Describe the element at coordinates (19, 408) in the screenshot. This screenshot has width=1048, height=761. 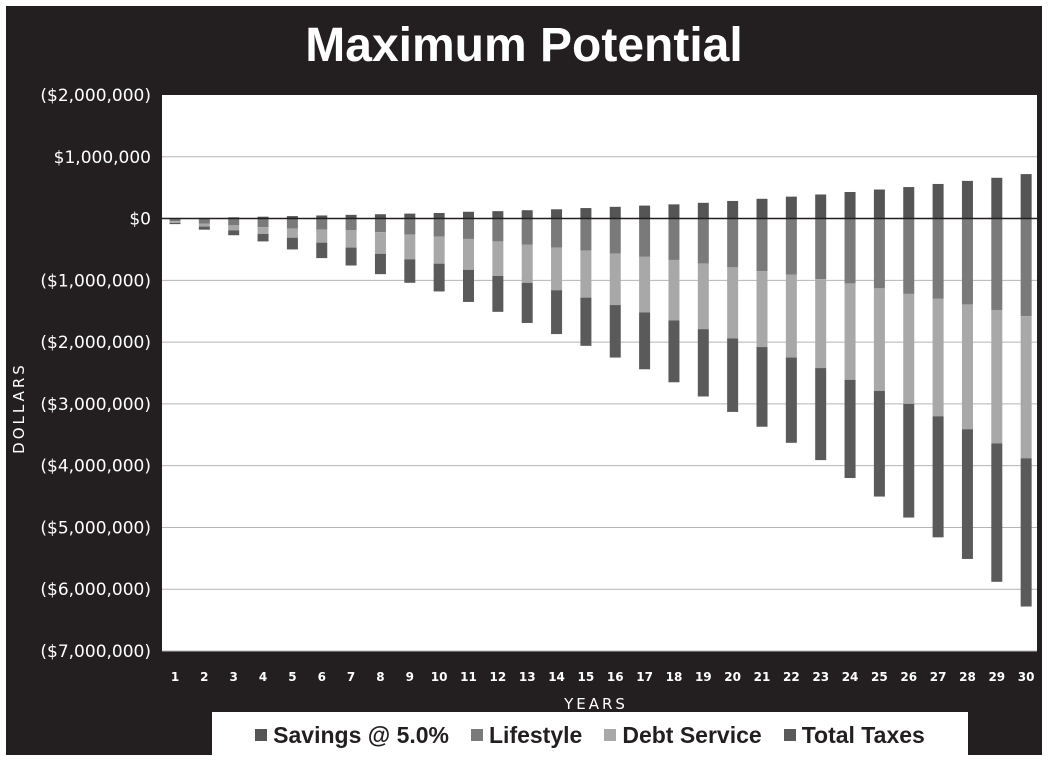
I see `y-axis-label: DOLLARS` at that location.